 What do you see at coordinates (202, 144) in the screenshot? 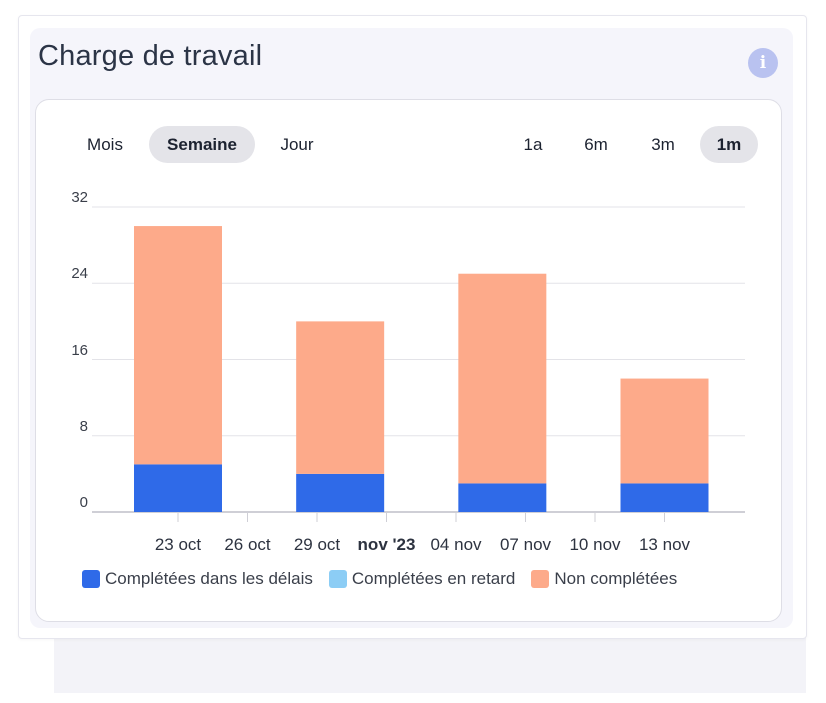
I see `tab-semaine: Semaine` at bounding box center [202, 144].